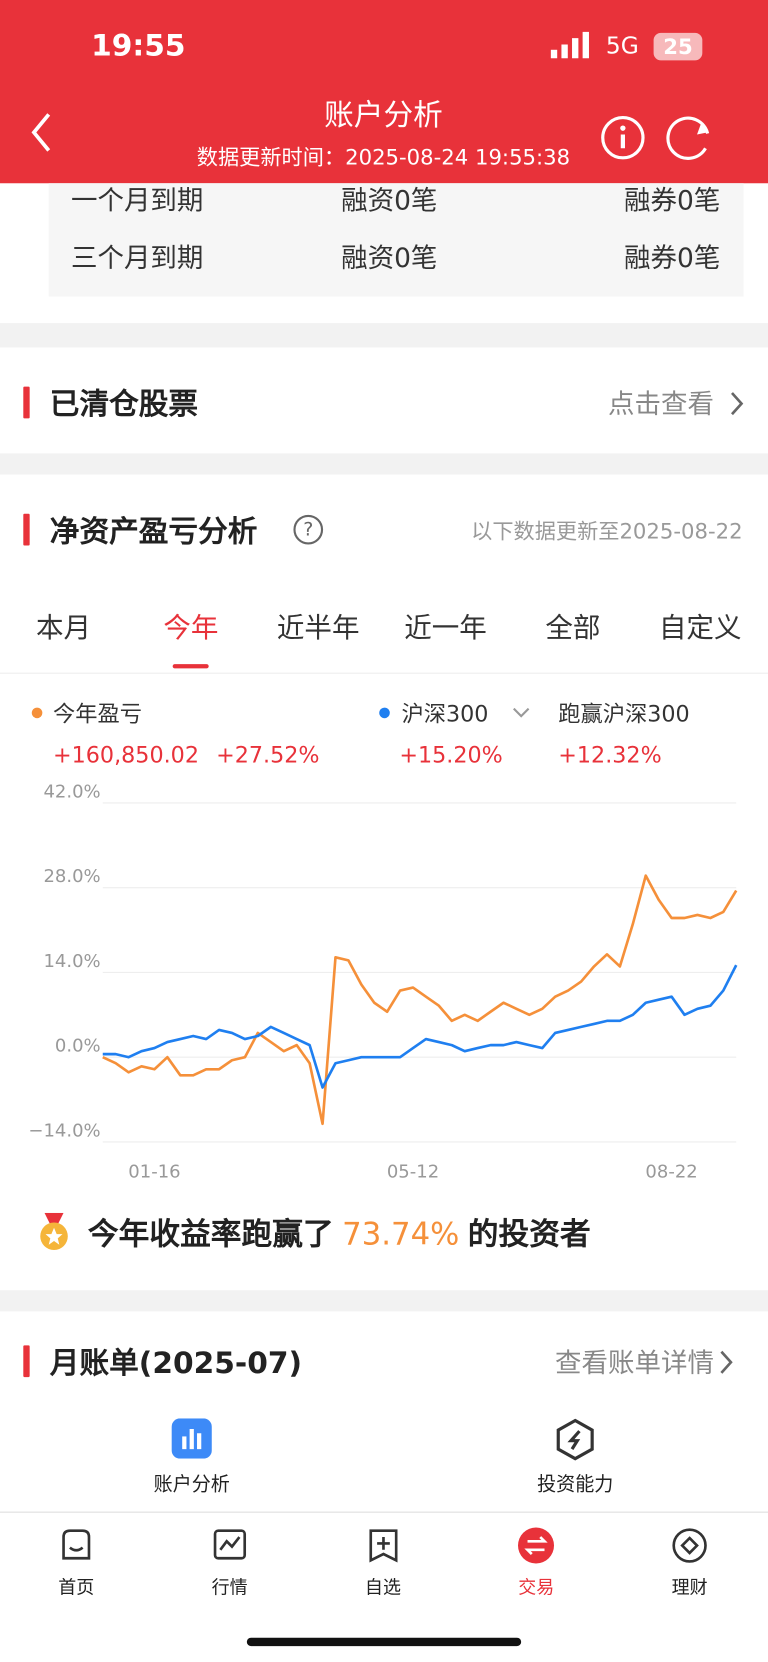  What do you see at coordinates (384, 1512) in the screenshot?
I see `tab-bar-border` at bounding box center [384, 1512].